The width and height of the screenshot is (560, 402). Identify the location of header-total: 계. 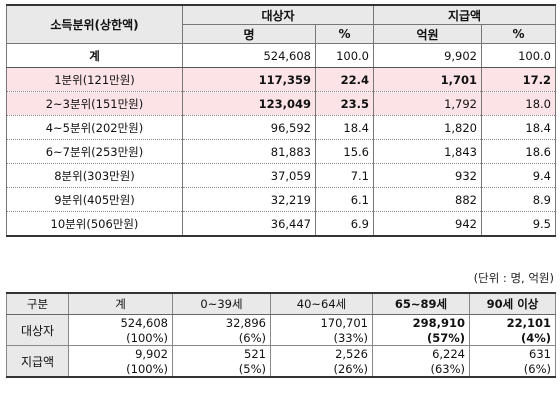
(120, 304).